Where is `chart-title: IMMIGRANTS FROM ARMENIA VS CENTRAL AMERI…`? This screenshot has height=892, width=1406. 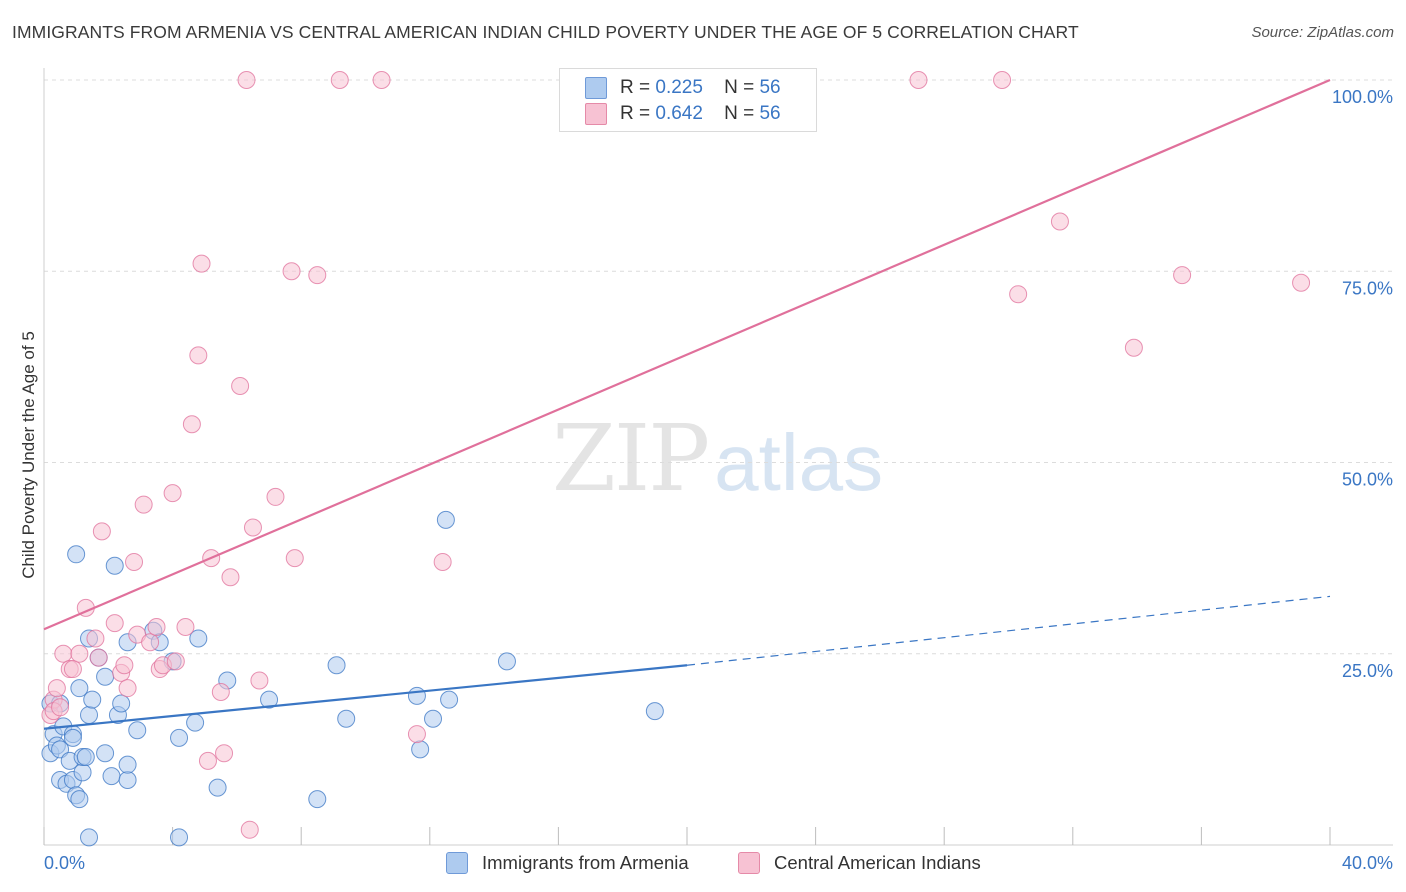
chart-title: IMMIGRANTS FROM ARMENIA VS CENTRAL AMERI… is located at coordinates (545, 32).